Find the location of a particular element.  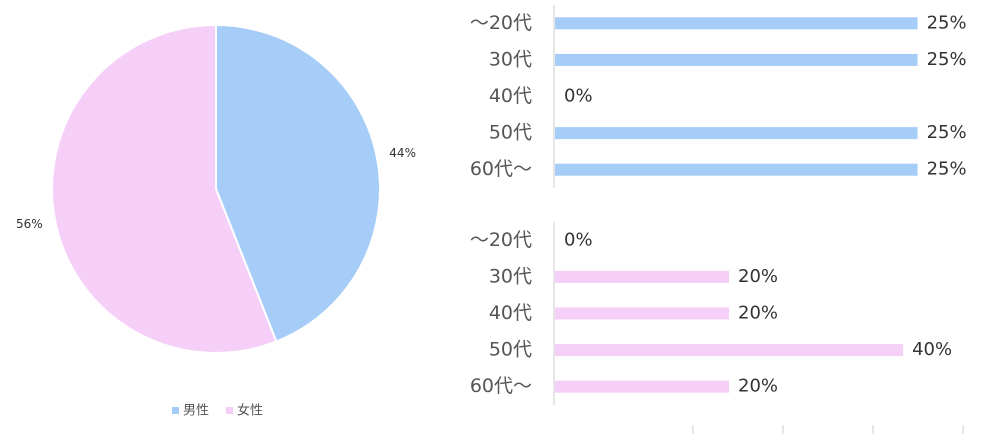

pie-slice is located at coordinates (298, 183).